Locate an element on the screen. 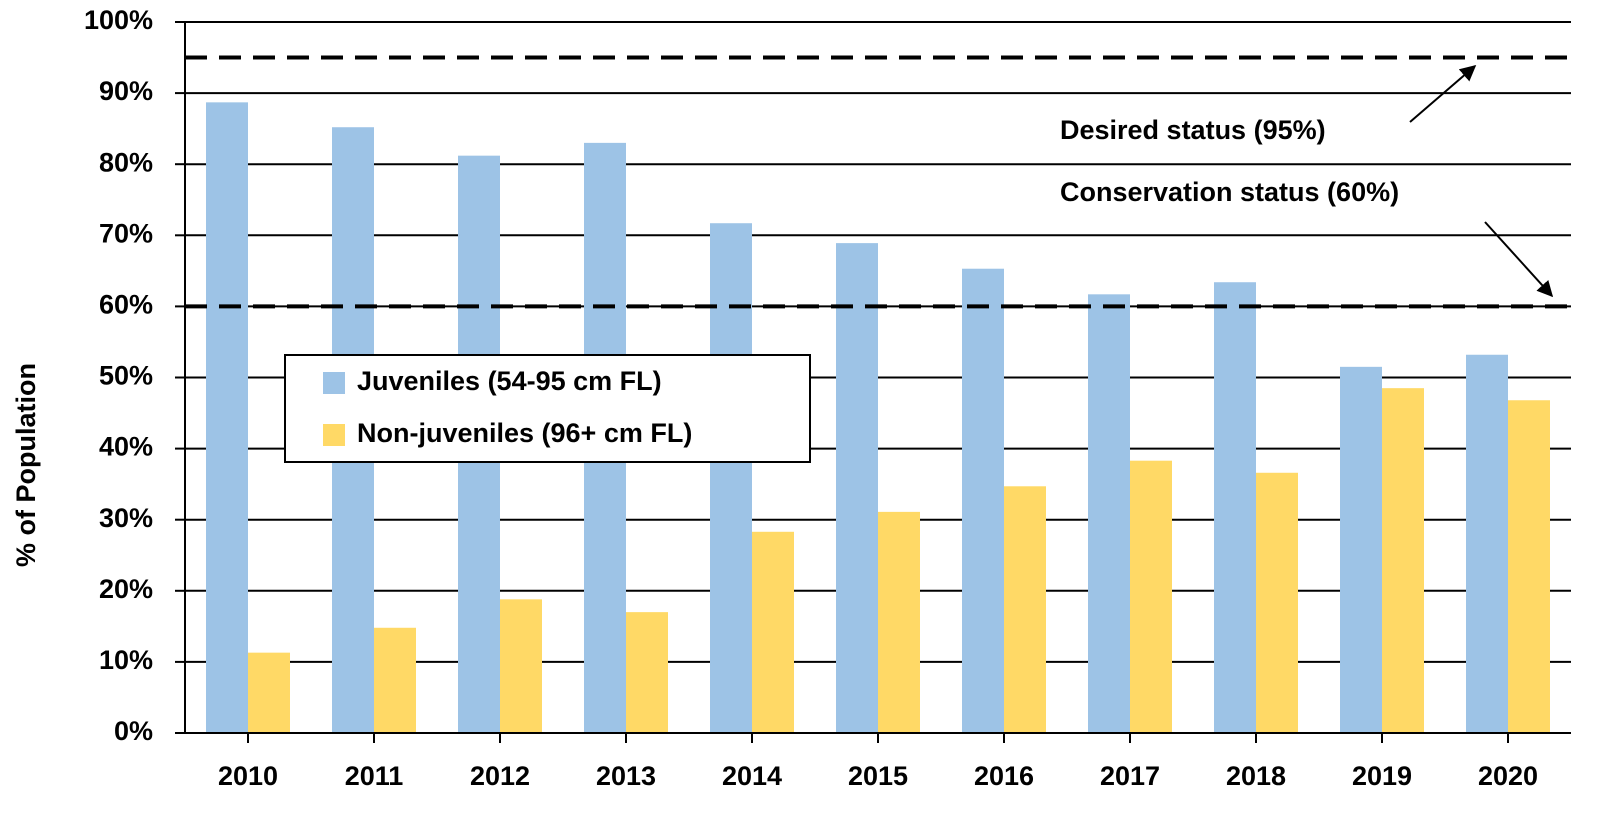 This screenshot has height=830, width=1623. y-tick-label: 20% is located at coordinates (126, 589).